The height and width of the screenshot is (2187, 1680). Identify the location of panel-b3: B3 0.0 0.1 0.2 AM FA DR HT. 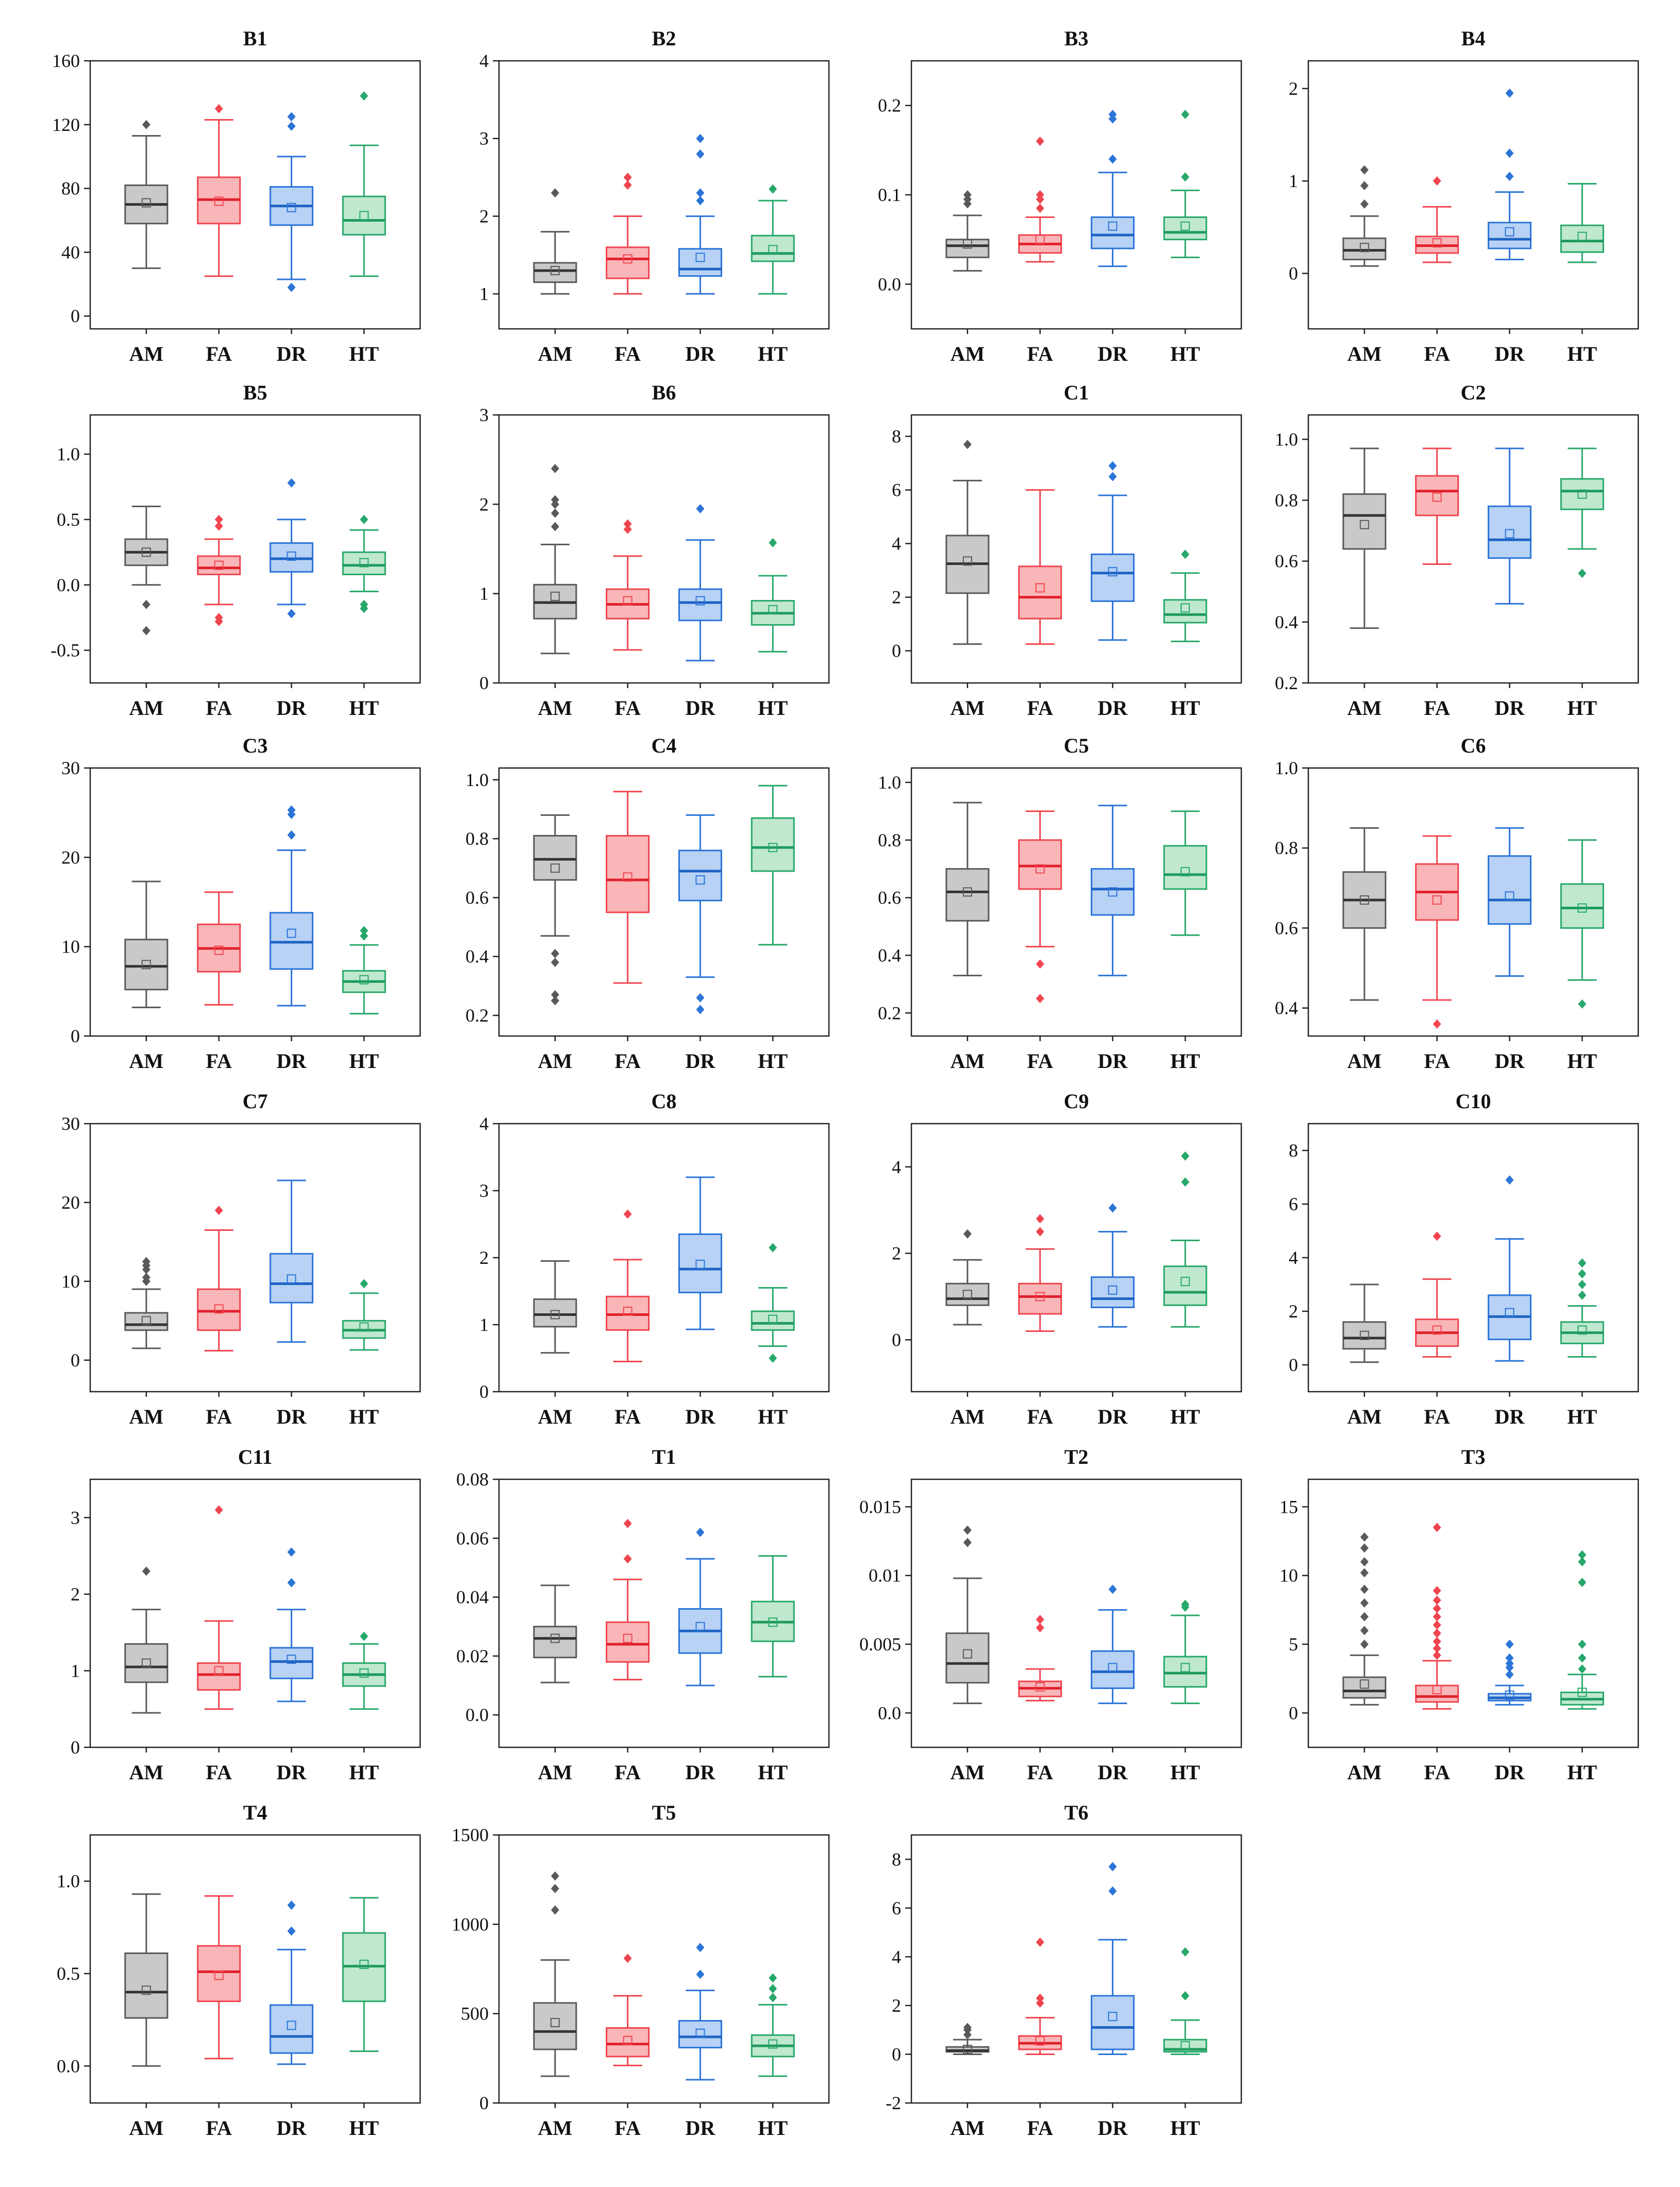
(1060, 196).